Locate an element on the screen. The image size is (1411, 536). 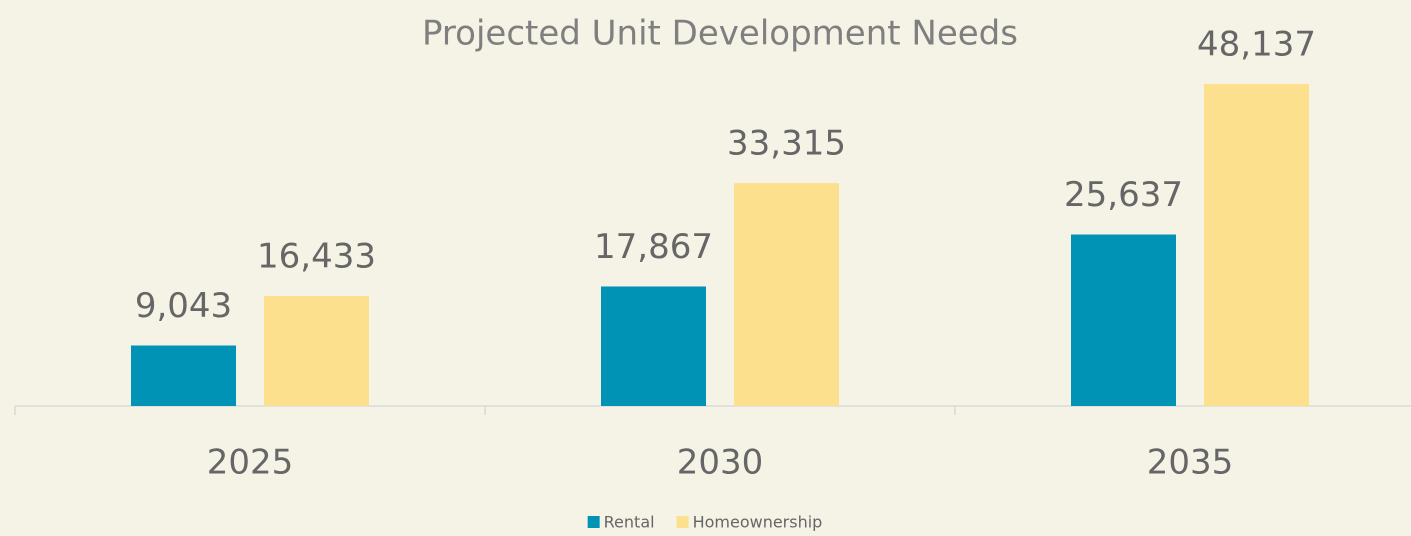
legend-label: Homeownership is located at coordinates (758, 522).